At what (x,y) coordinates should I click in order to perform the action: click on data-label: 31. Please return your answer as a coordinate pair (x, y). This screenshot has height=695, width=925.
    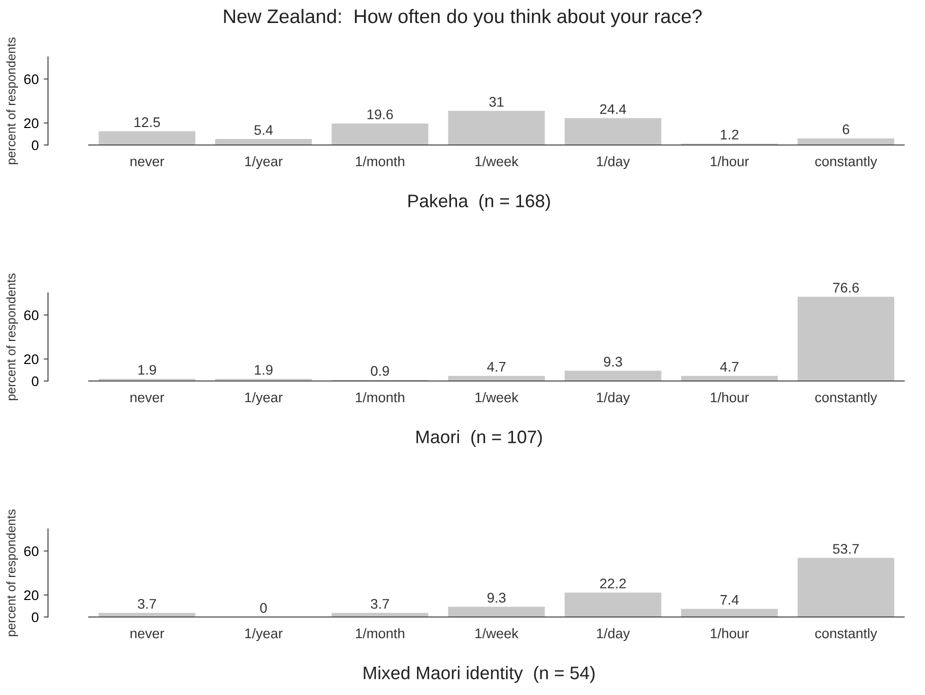
    Looking at the image, I should click on (496, 101).